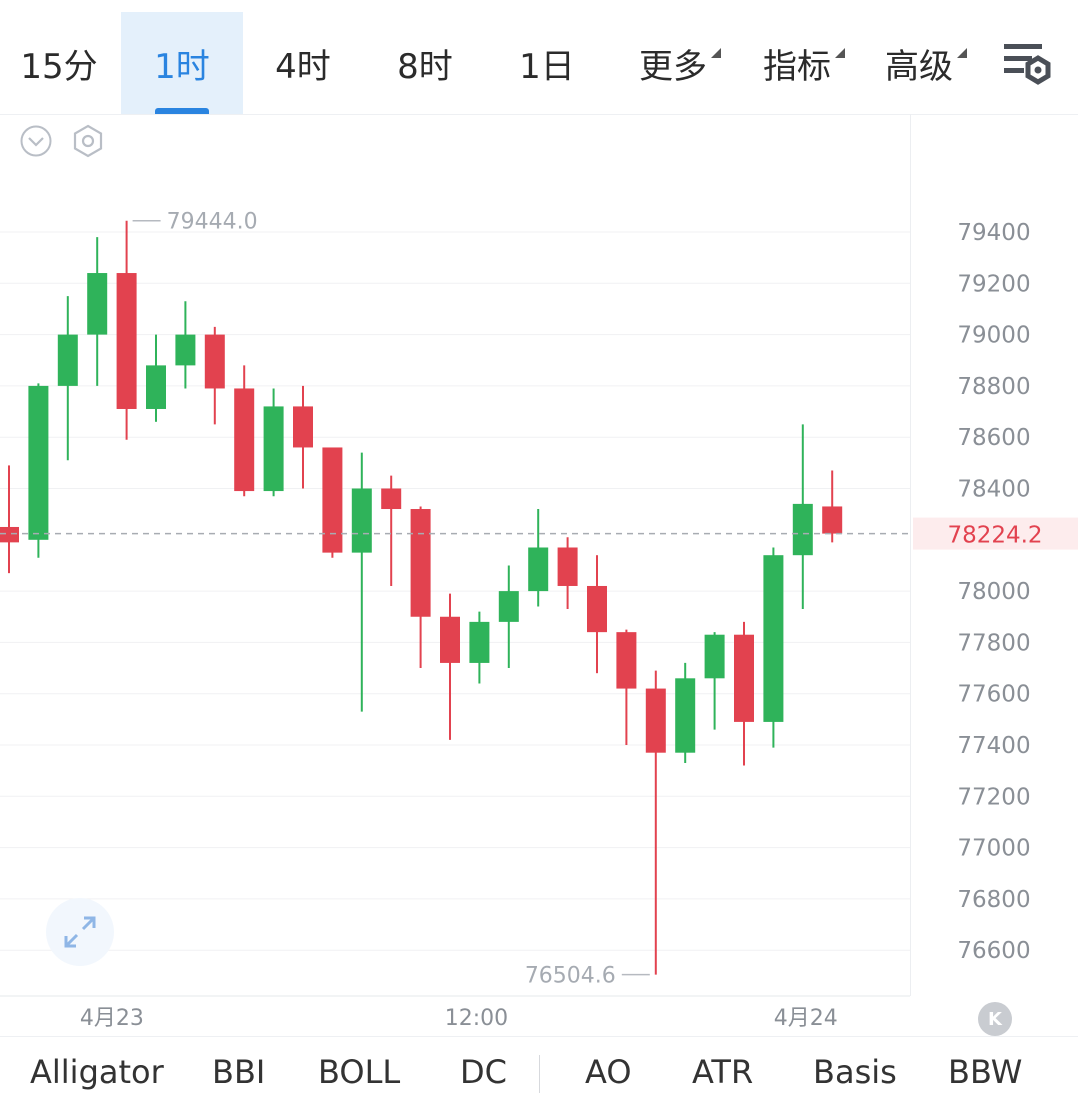 Image resolution: width=1078 pixels, height=1120 pixels. Describe the element at coordinates (855, 1072) in the screenshot. I see `indicator-basis: Basis` at that location.